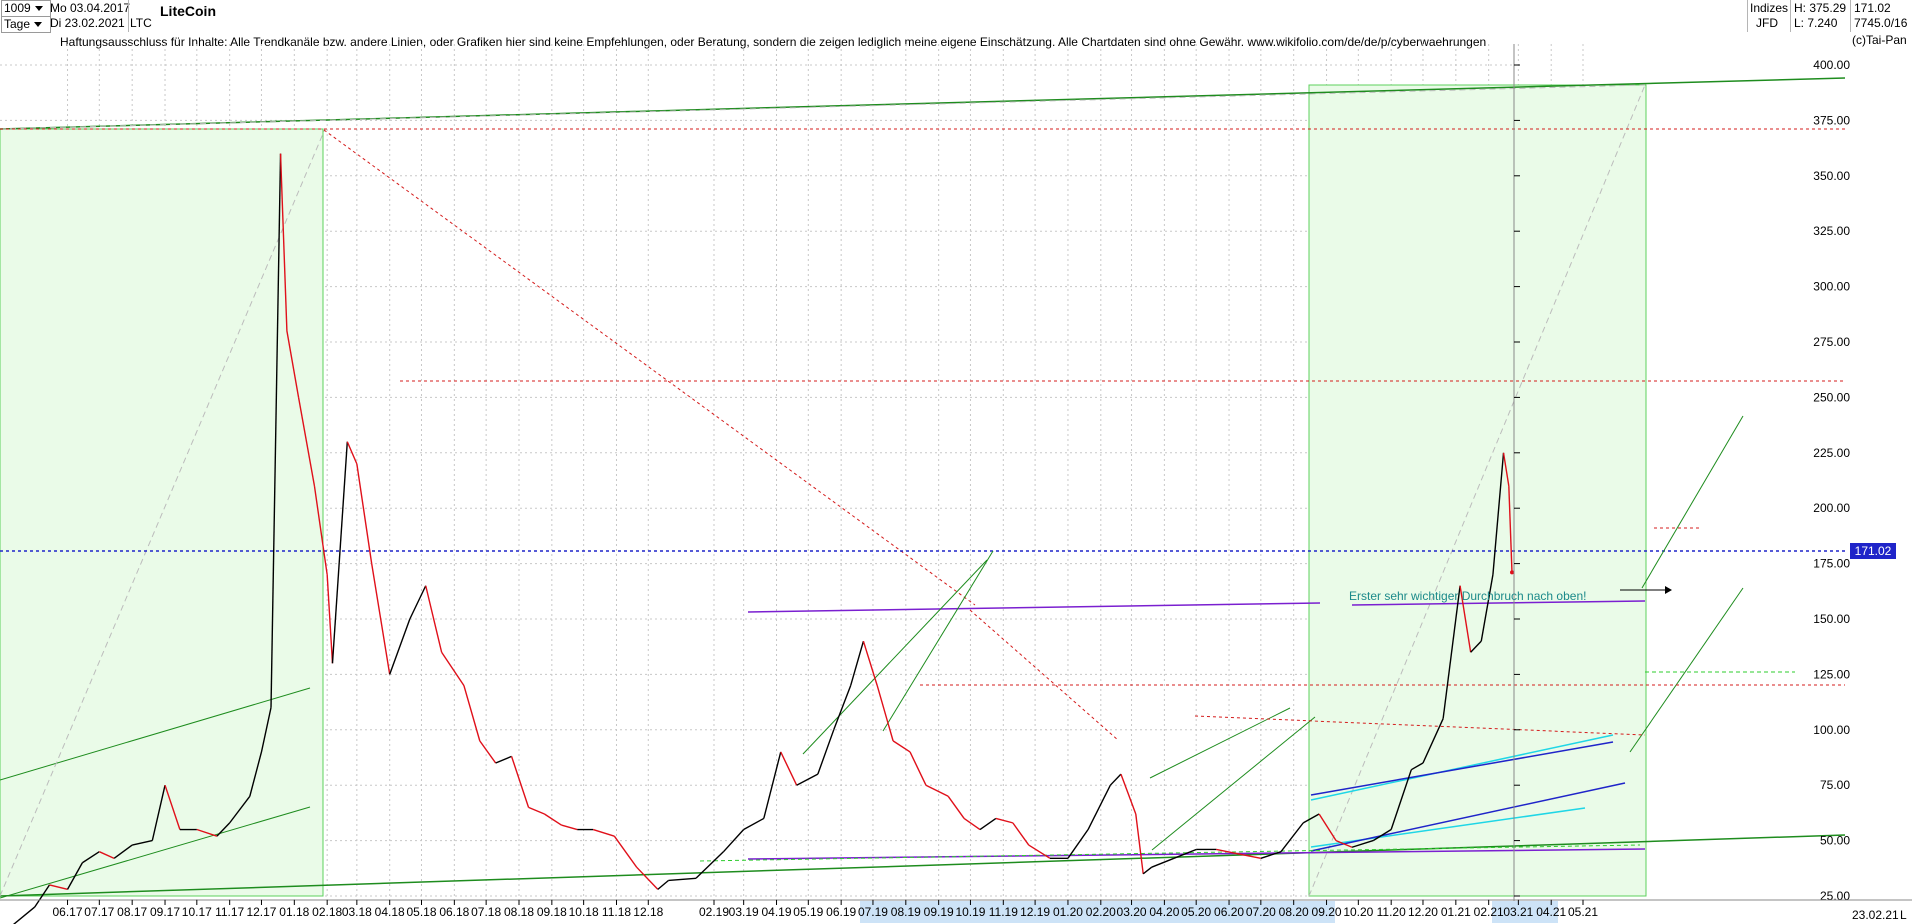 Image resolution: width=1912 pixels, height=924 pixels. I want to click on purple-resistance-line, so click(1034, 607).